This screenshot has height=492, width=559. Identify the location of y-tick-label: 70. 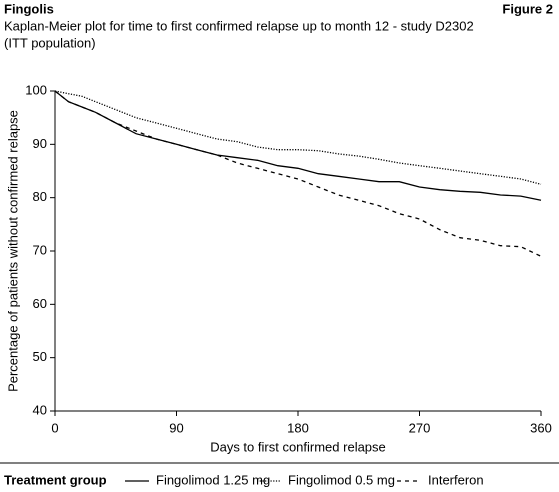
(40, 249).